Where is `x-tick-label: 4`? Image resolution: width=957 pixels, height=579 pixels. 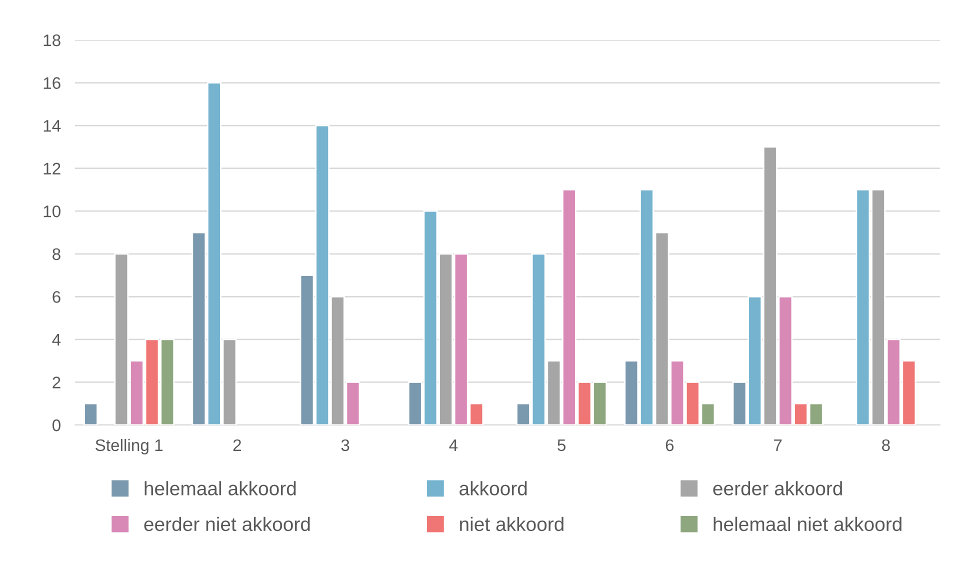
x-tick-label: 4 is located at coordinates (453, 445).